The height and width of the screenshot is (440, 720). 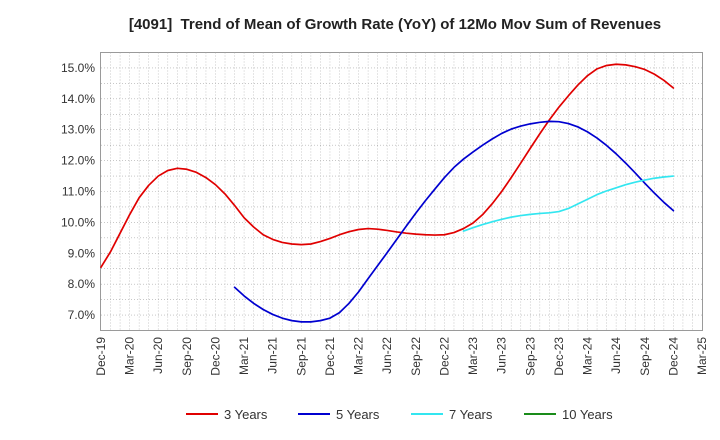 I want to click on y-tick-label: 10.0%, so click(x=78, y=222).